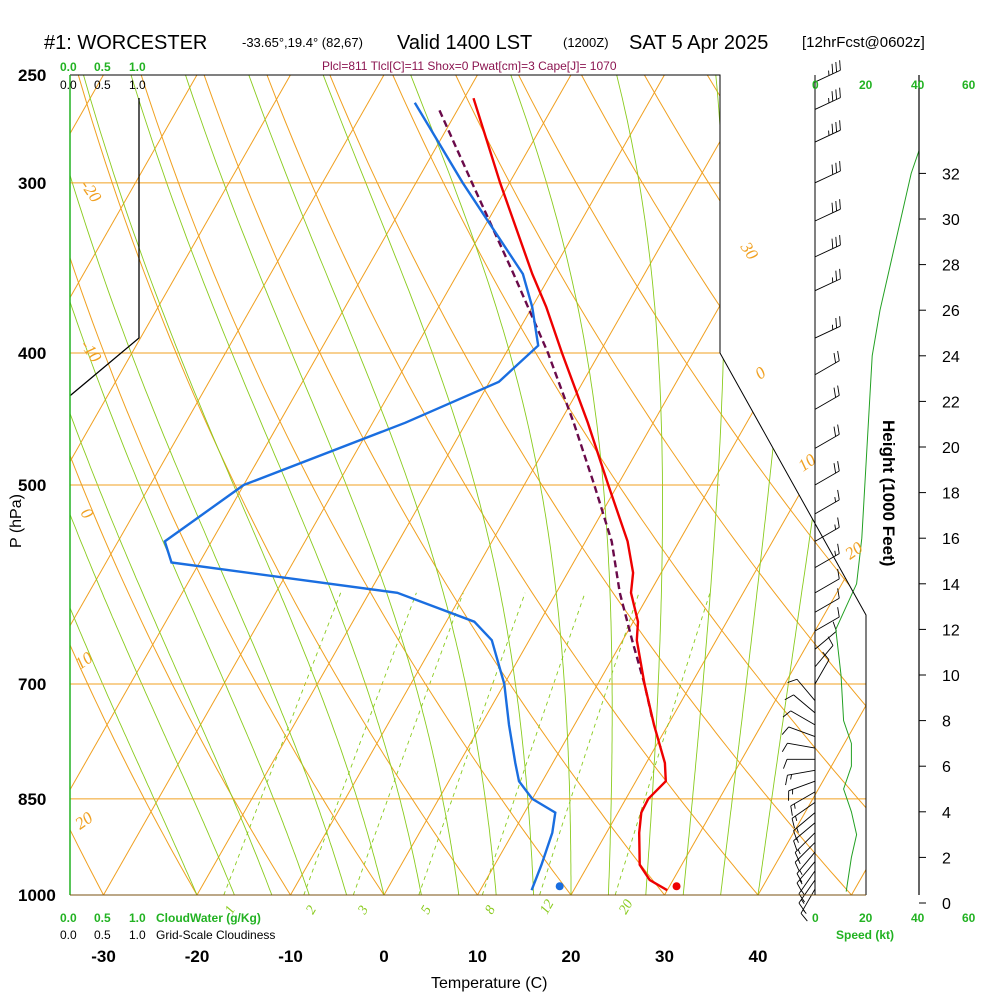 This screenshot has width=1000, height=1000. Describe the element at coordinates (951, 539) in the screenshot. I see `height-tick-label: 16` at that location.